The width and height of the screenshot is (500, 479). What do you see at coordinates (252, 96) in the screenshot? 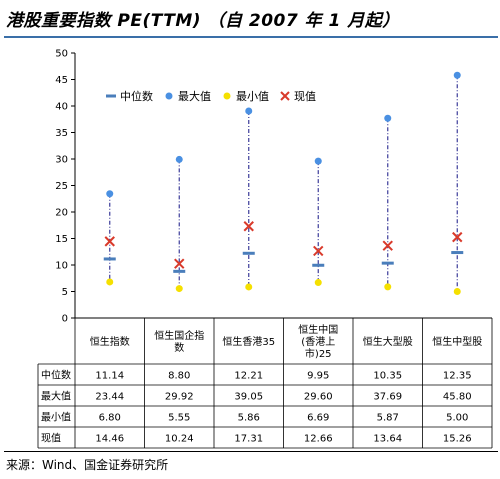
I see `legend-label: 最小值` at bounding box center [252, 96].